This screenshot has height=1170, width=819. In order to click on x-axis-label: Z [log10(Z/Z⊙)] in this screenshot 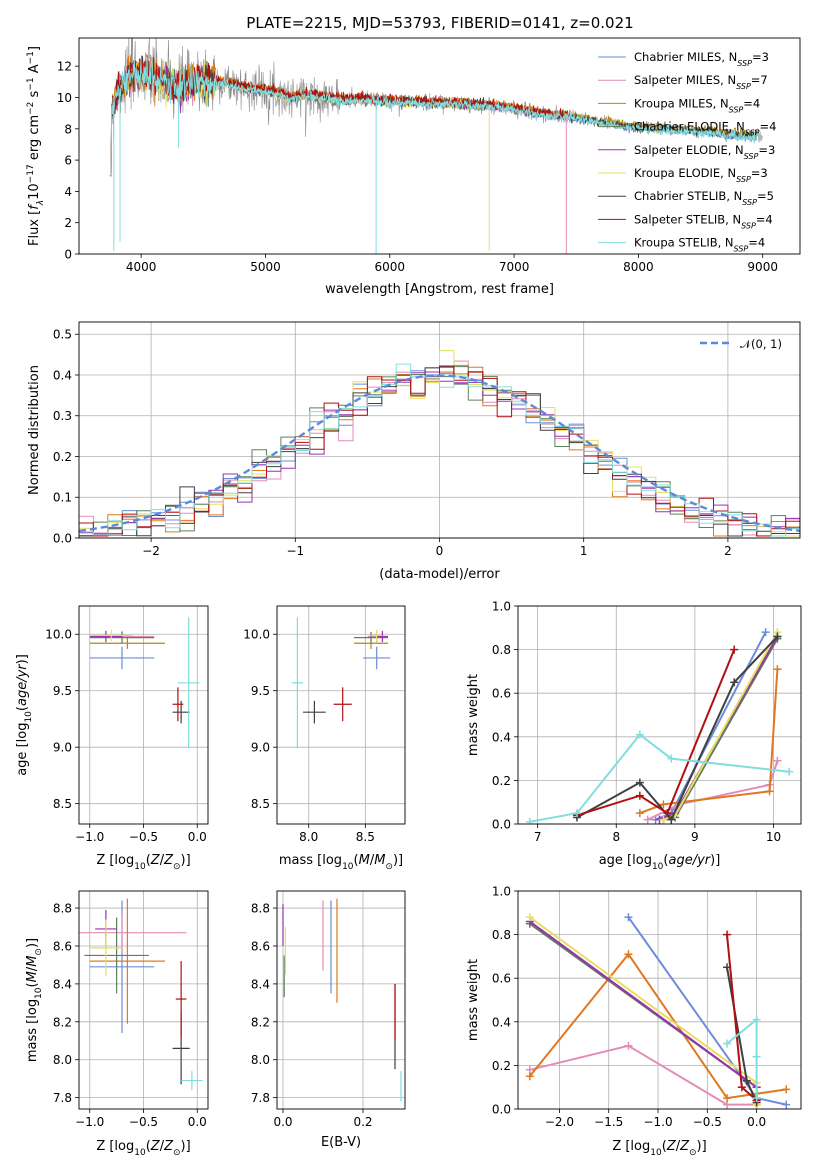, I will do `click(659, 1148)`.